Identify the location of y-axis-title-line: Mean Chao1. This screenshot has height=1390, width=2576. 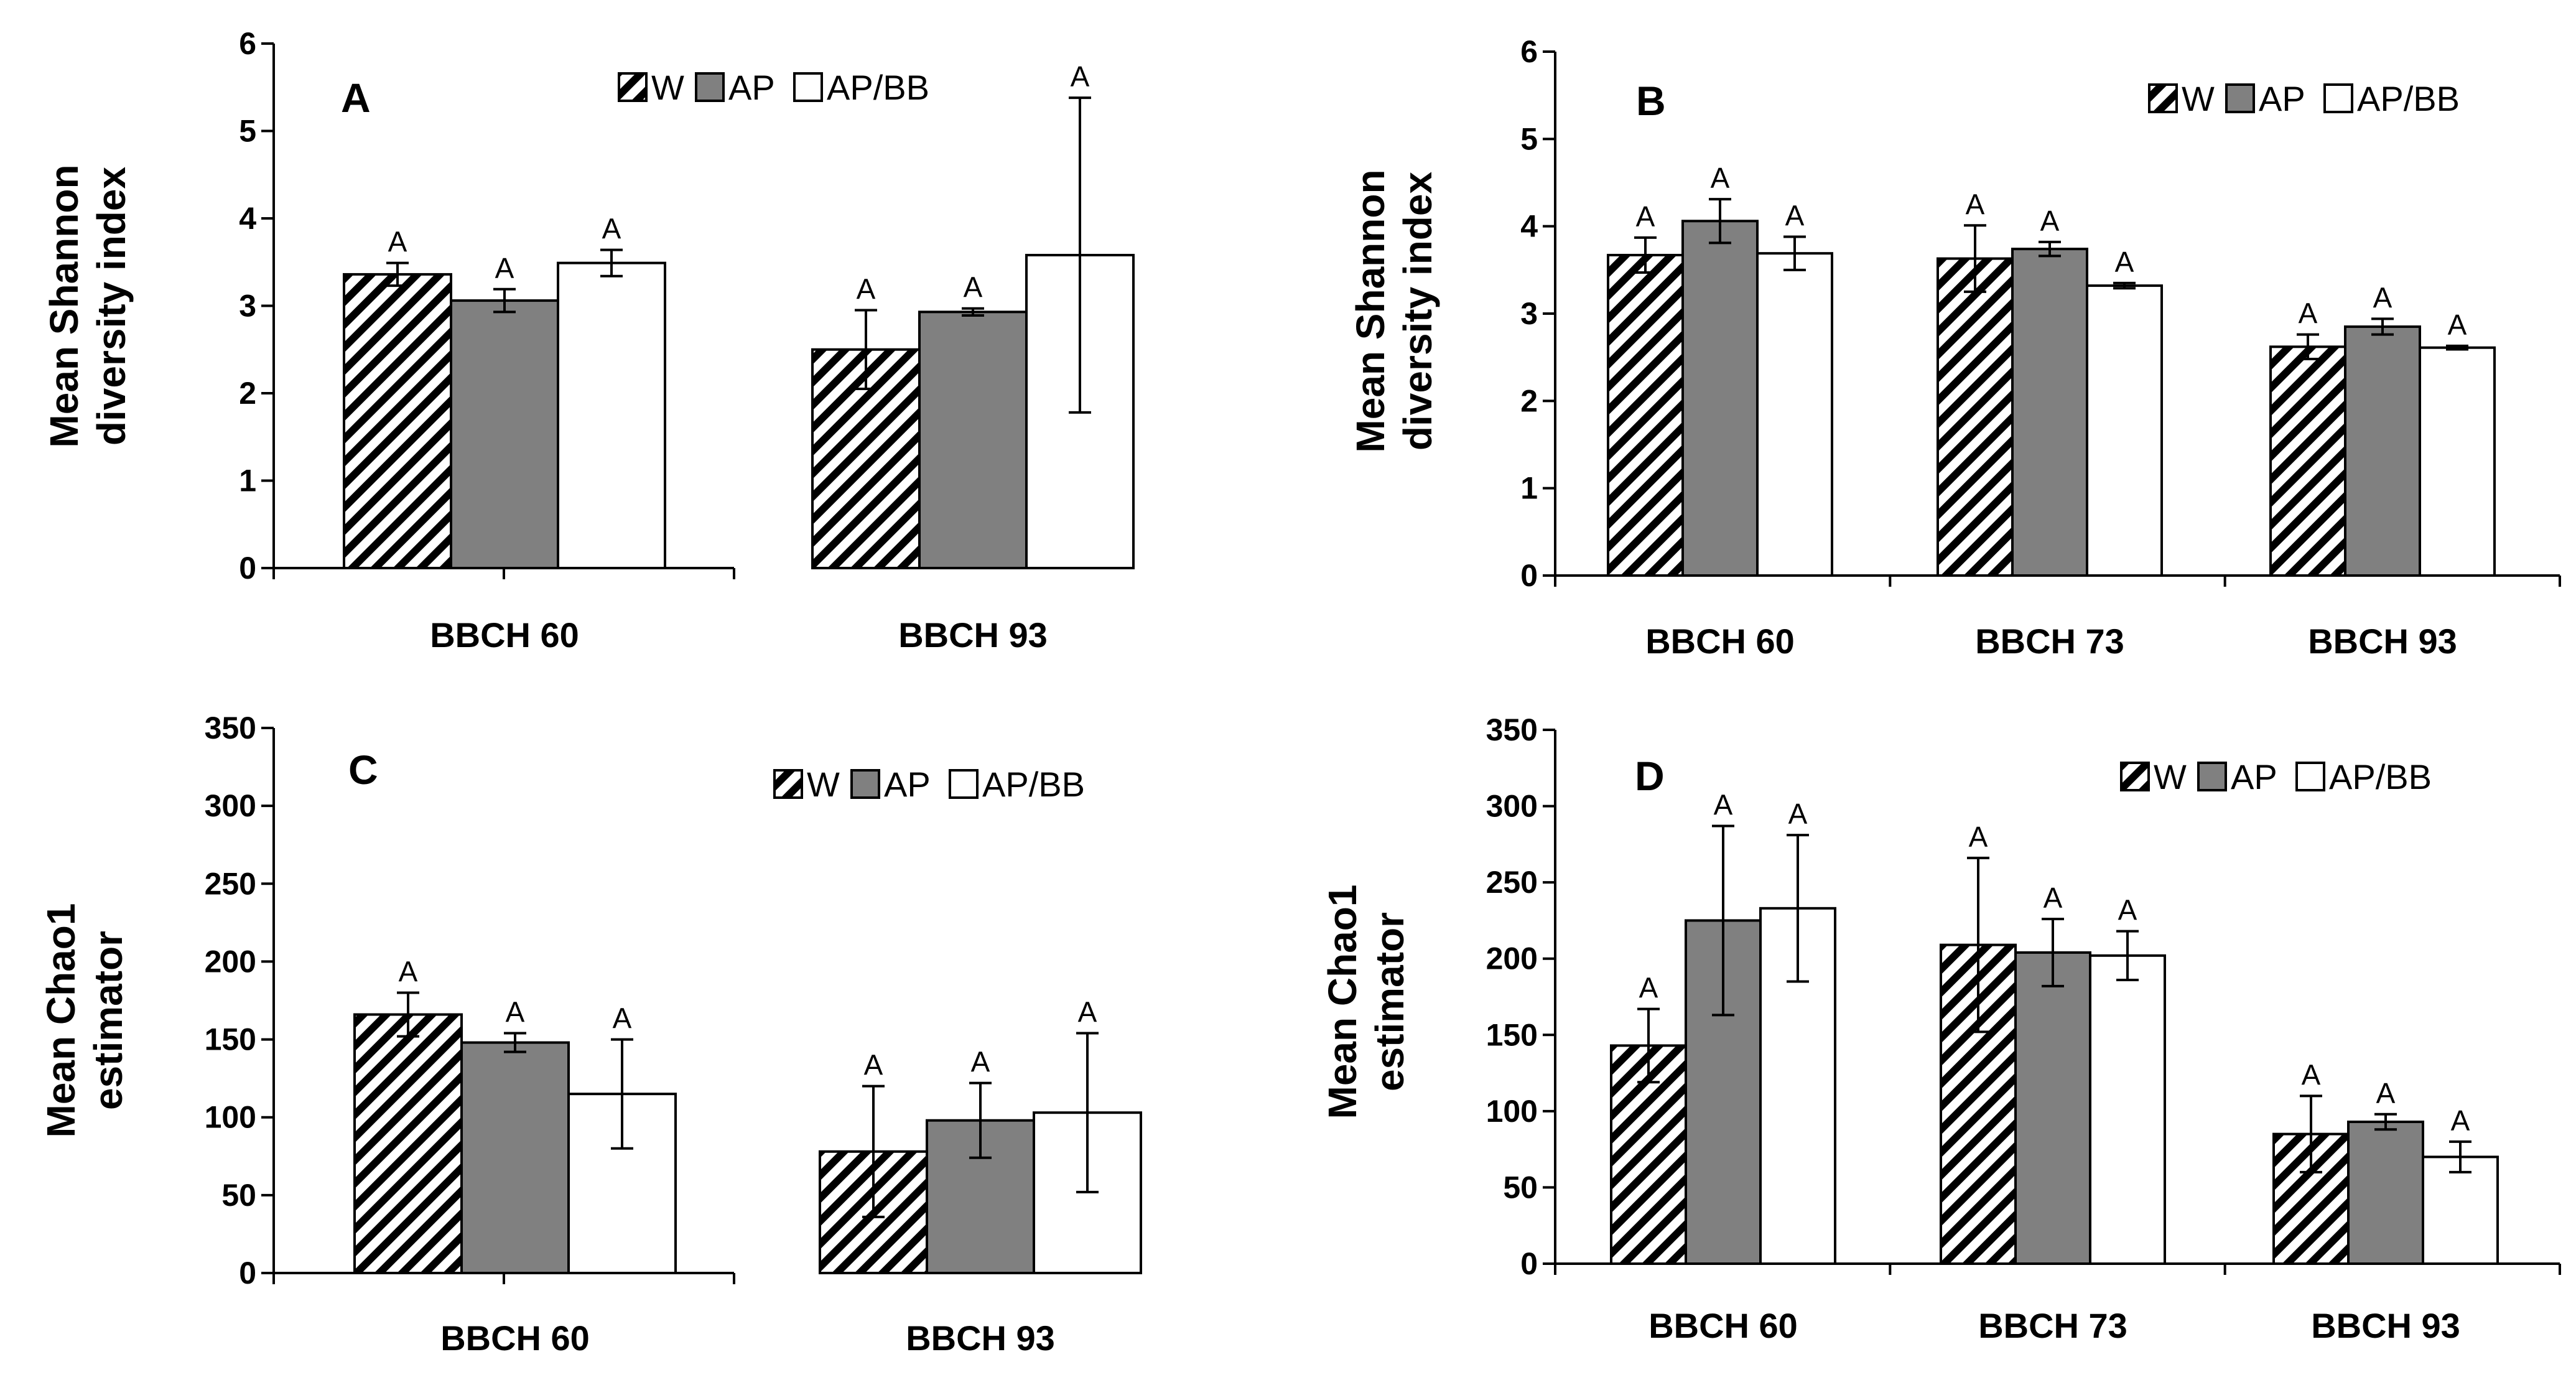
(1342, 1002).